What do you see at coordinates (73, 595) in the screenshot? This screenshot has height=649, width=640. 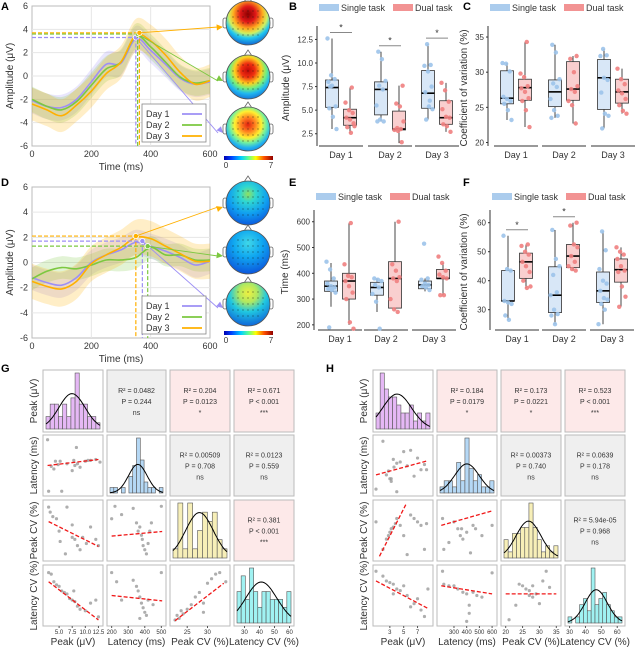 I see `scatter-cell` at bounding box center [73, 595].